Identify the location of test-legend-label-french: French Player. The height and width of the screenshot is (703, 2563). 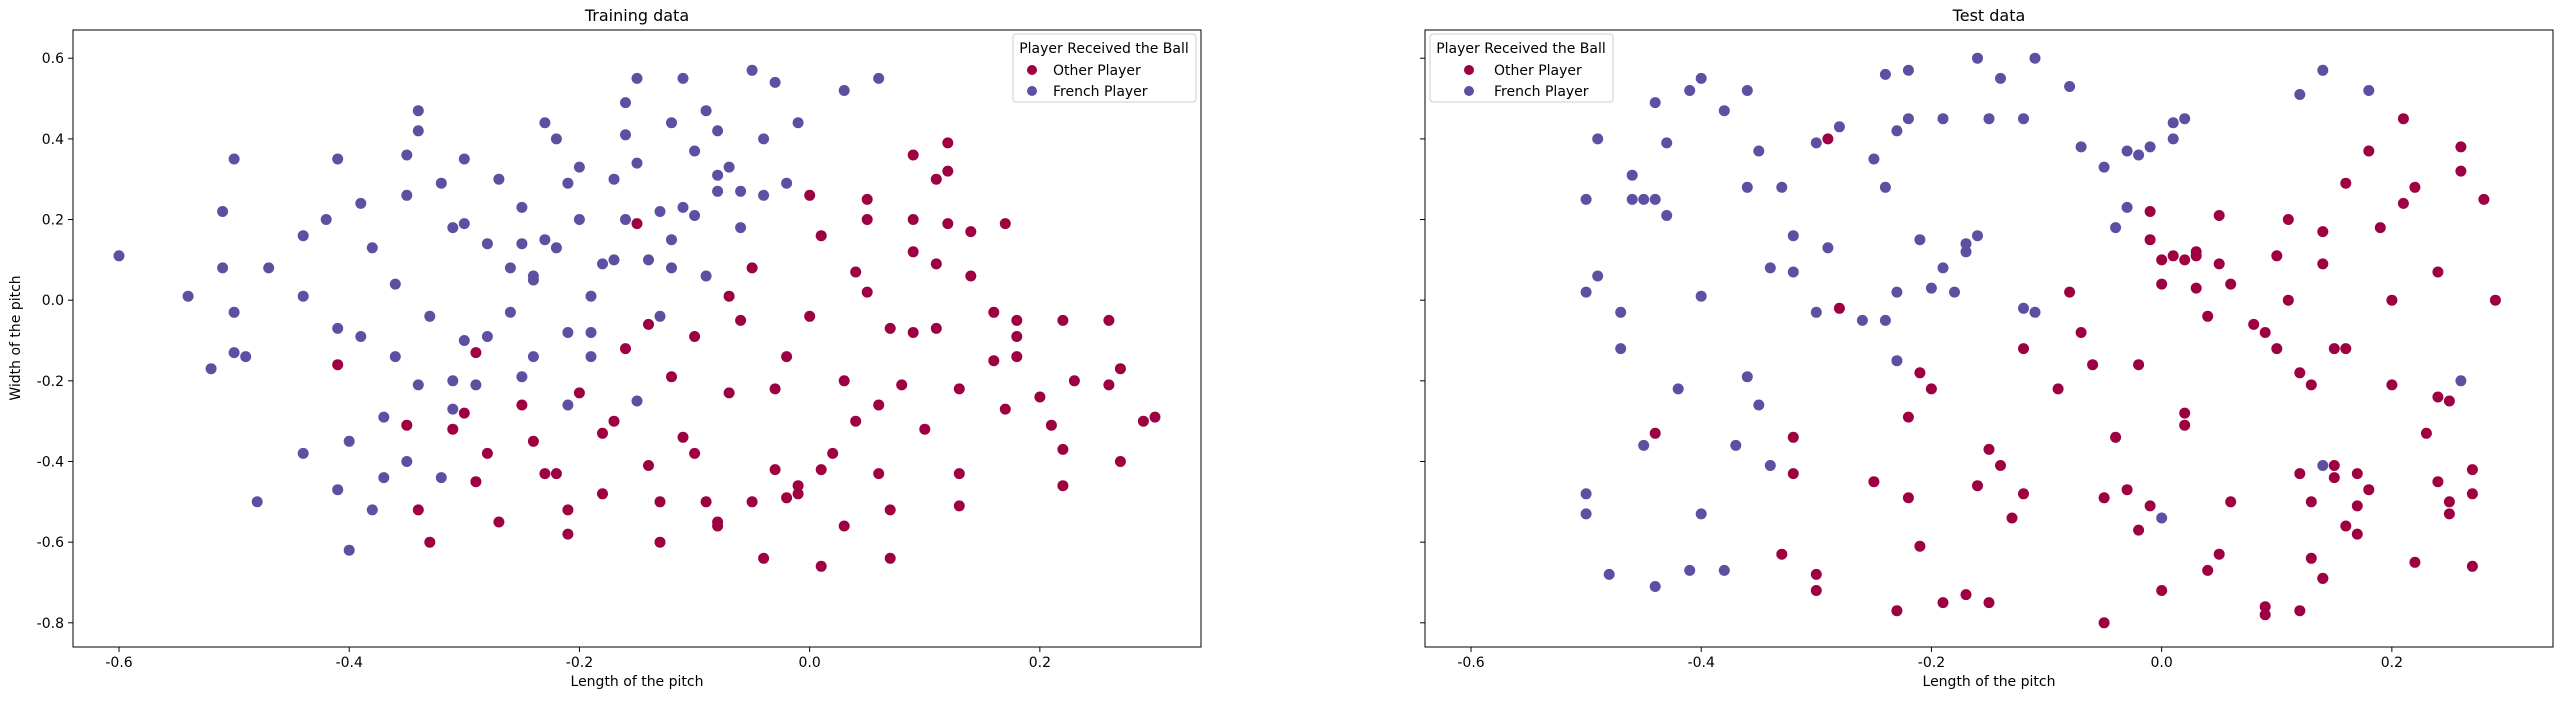
(1541, 92).